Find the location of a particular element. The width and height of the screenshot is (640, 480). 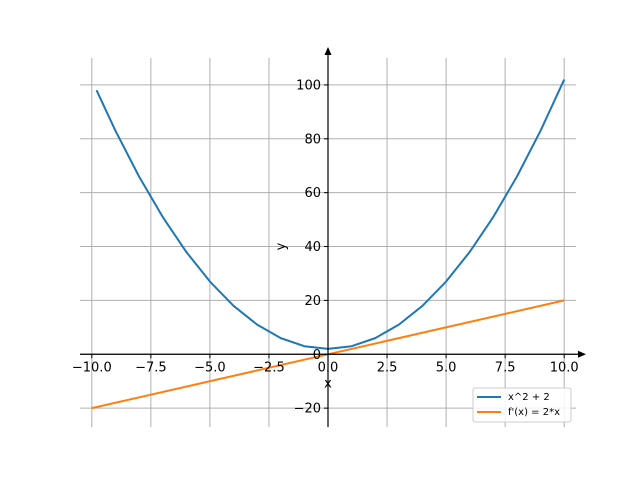

y-tick-label-4: 60 is located at coordinates (312, 193).